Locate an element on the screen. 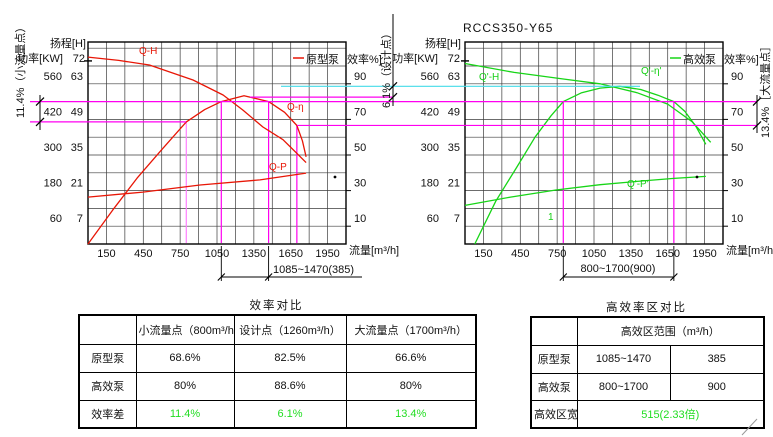 Image resolution: width=773 pixels, height=437 pixels. legend-original-pump-label: 原型泵 is located at coordinates (322, 59).